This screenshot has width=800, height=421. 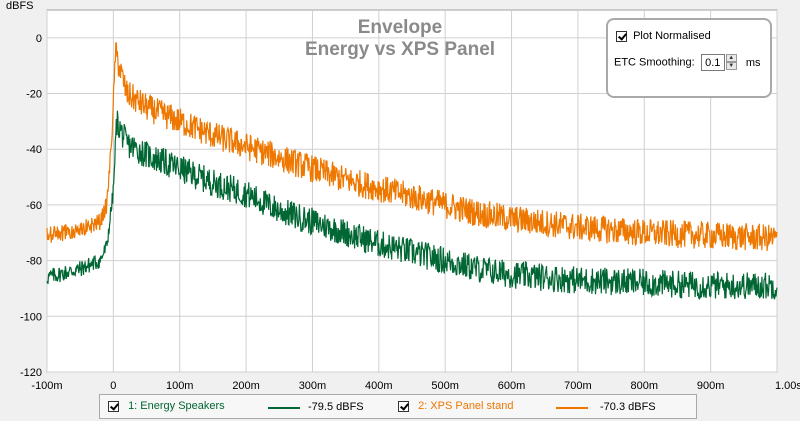 I want to click on chart-title: Envelope, so click(x=400, y=27).